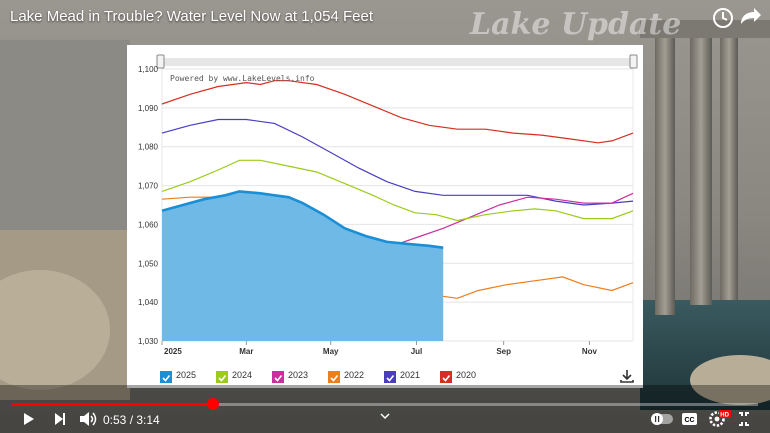  I want to click on y-axis: 1,030 1,040 1,050 1,060 1,070 1,080 1,090 1,100, so click(148, 205).